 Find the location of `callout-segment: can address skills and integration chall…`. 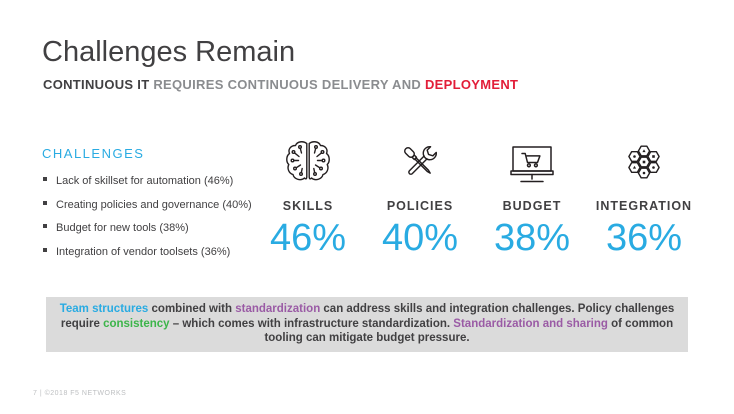

callout-segment: can address skills and integration chall… is located at coordinates (367, 316).